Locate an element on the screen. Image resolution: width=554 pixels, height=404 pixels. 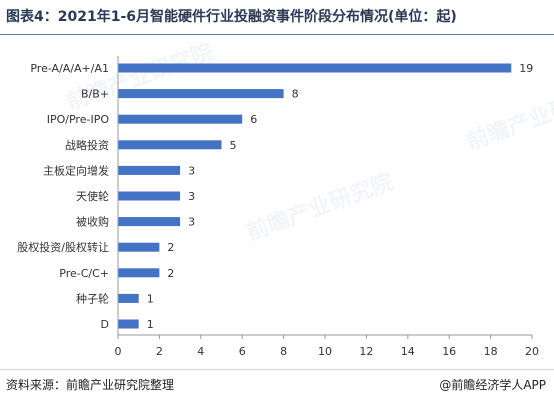
data-label: 8 is located at coordinates (295, 94).